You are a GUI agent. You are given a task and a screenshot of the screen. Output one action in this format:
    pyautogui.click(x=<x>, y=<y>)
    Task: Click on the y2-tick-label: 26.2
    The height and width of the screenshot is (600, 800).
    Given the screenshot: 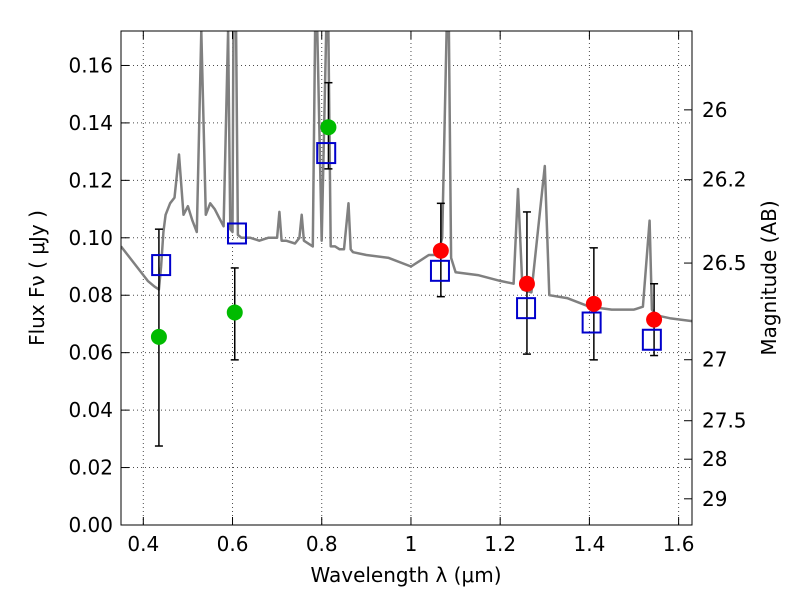 What is the action you would take?
    pyautogui.click(x=724, y=180)
    